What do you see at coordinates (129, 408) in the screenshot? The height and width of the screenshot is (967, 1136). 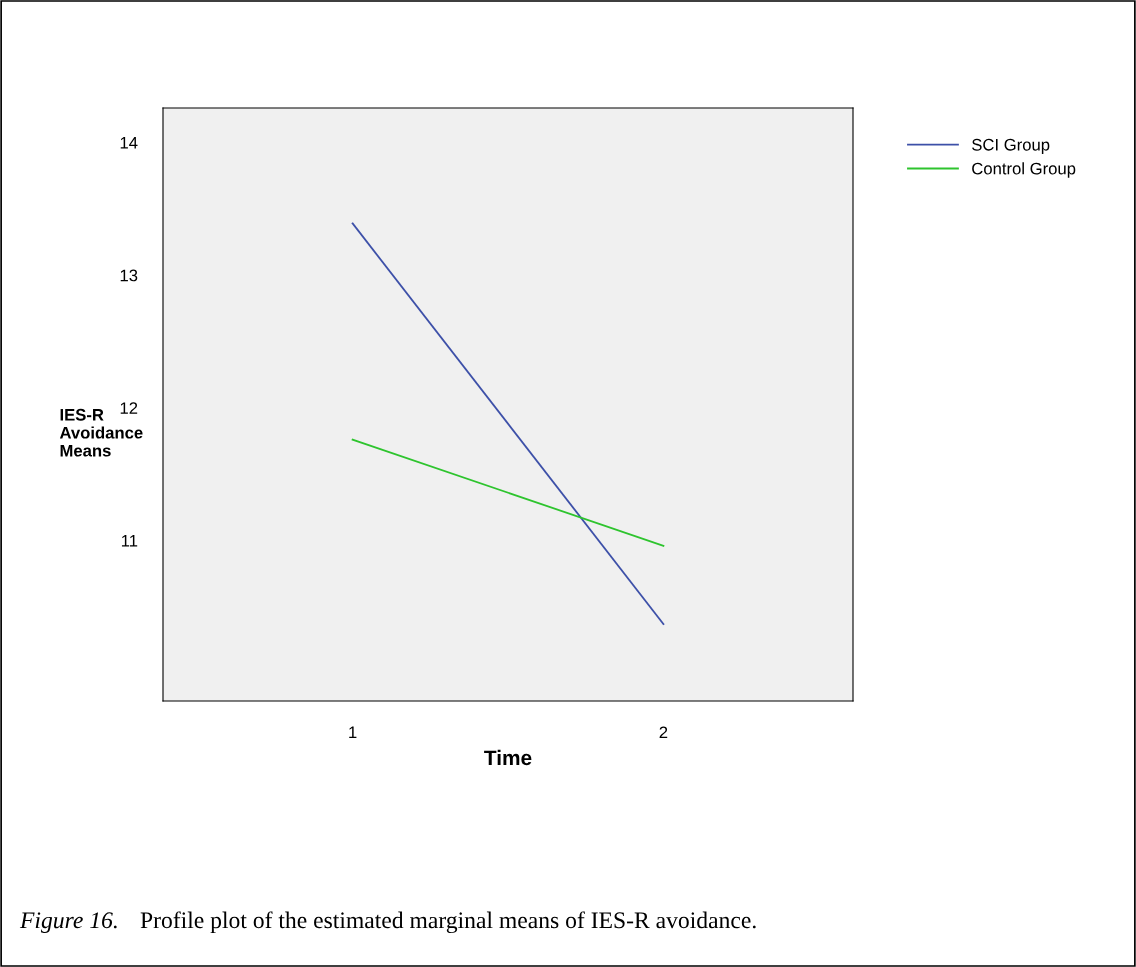 I see `y-tick-label: 12` at bounding box center [129, 408].